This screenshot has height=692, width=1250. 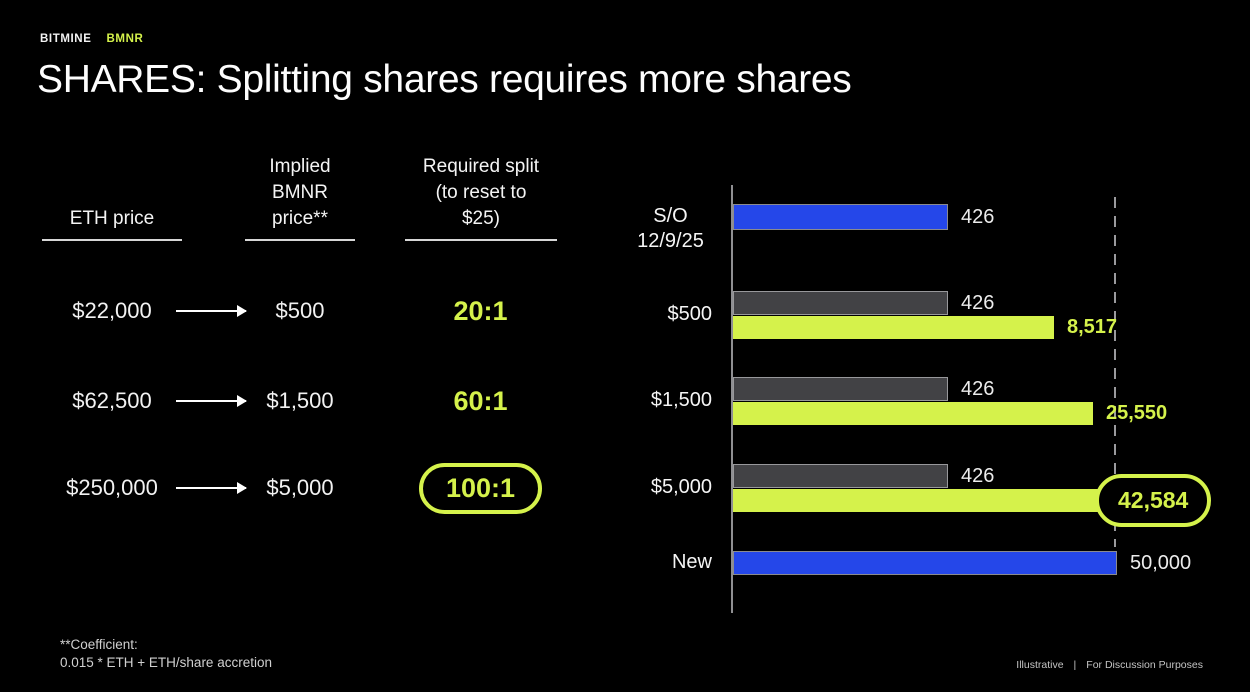 I want to click on eth-price-value: $250,000, so click(x=112, y=487).